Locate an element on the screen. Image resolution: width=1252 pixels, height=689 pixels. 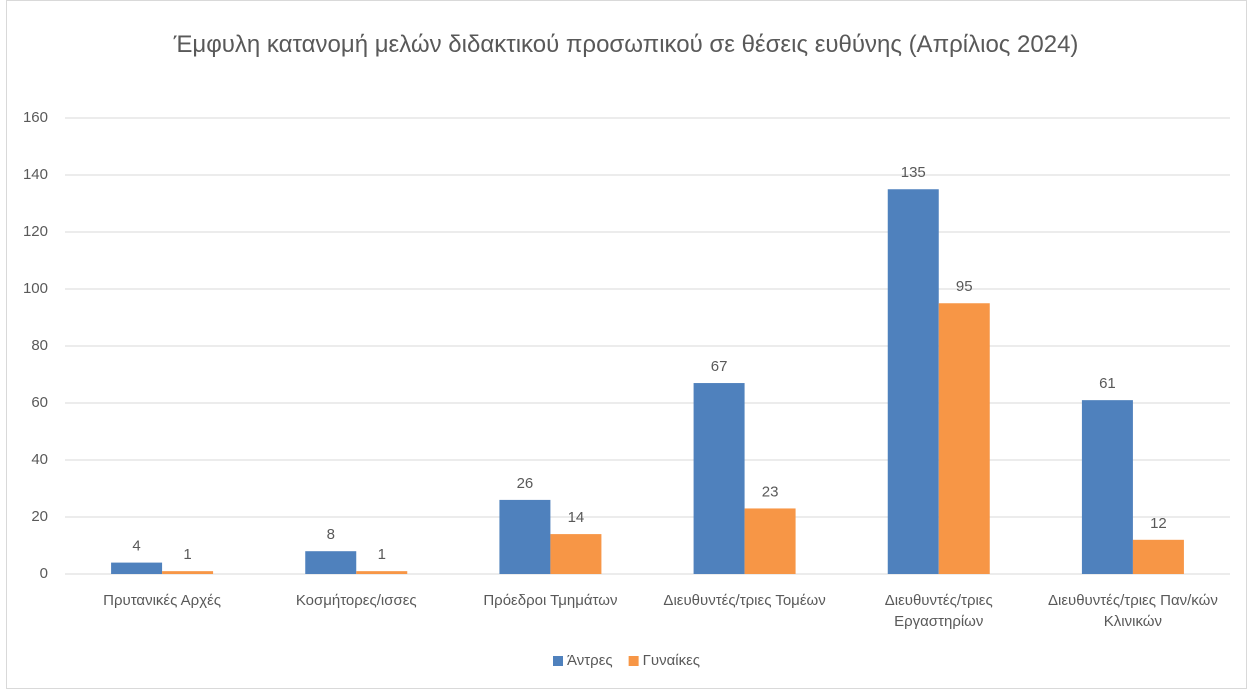
data-label: 12 is located at coordinates (1158, 523).